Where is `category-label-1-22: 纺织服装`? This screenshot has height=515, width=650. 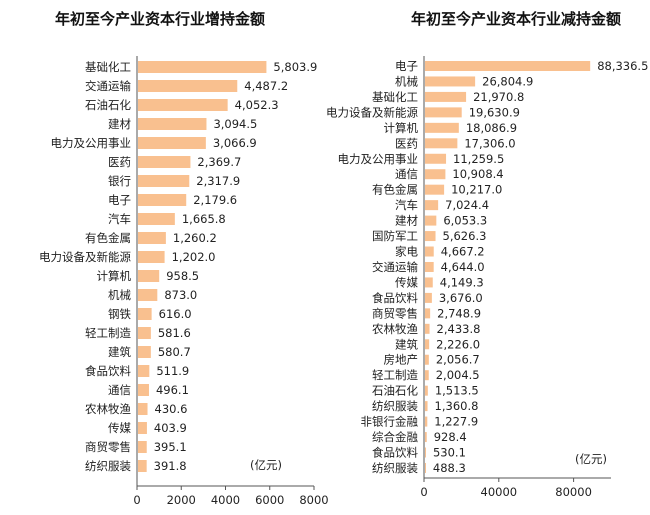
category-label-1-22: 纺织服装 is located at coordinates (395, 406).